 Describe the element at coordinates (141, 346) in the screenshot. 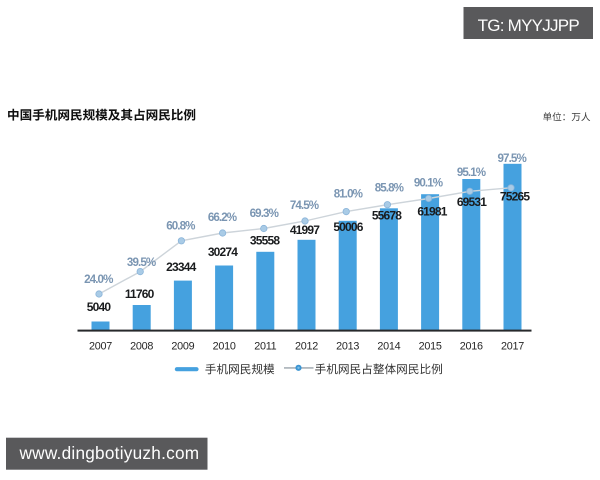

I see `svg-text: 2008` at that location.